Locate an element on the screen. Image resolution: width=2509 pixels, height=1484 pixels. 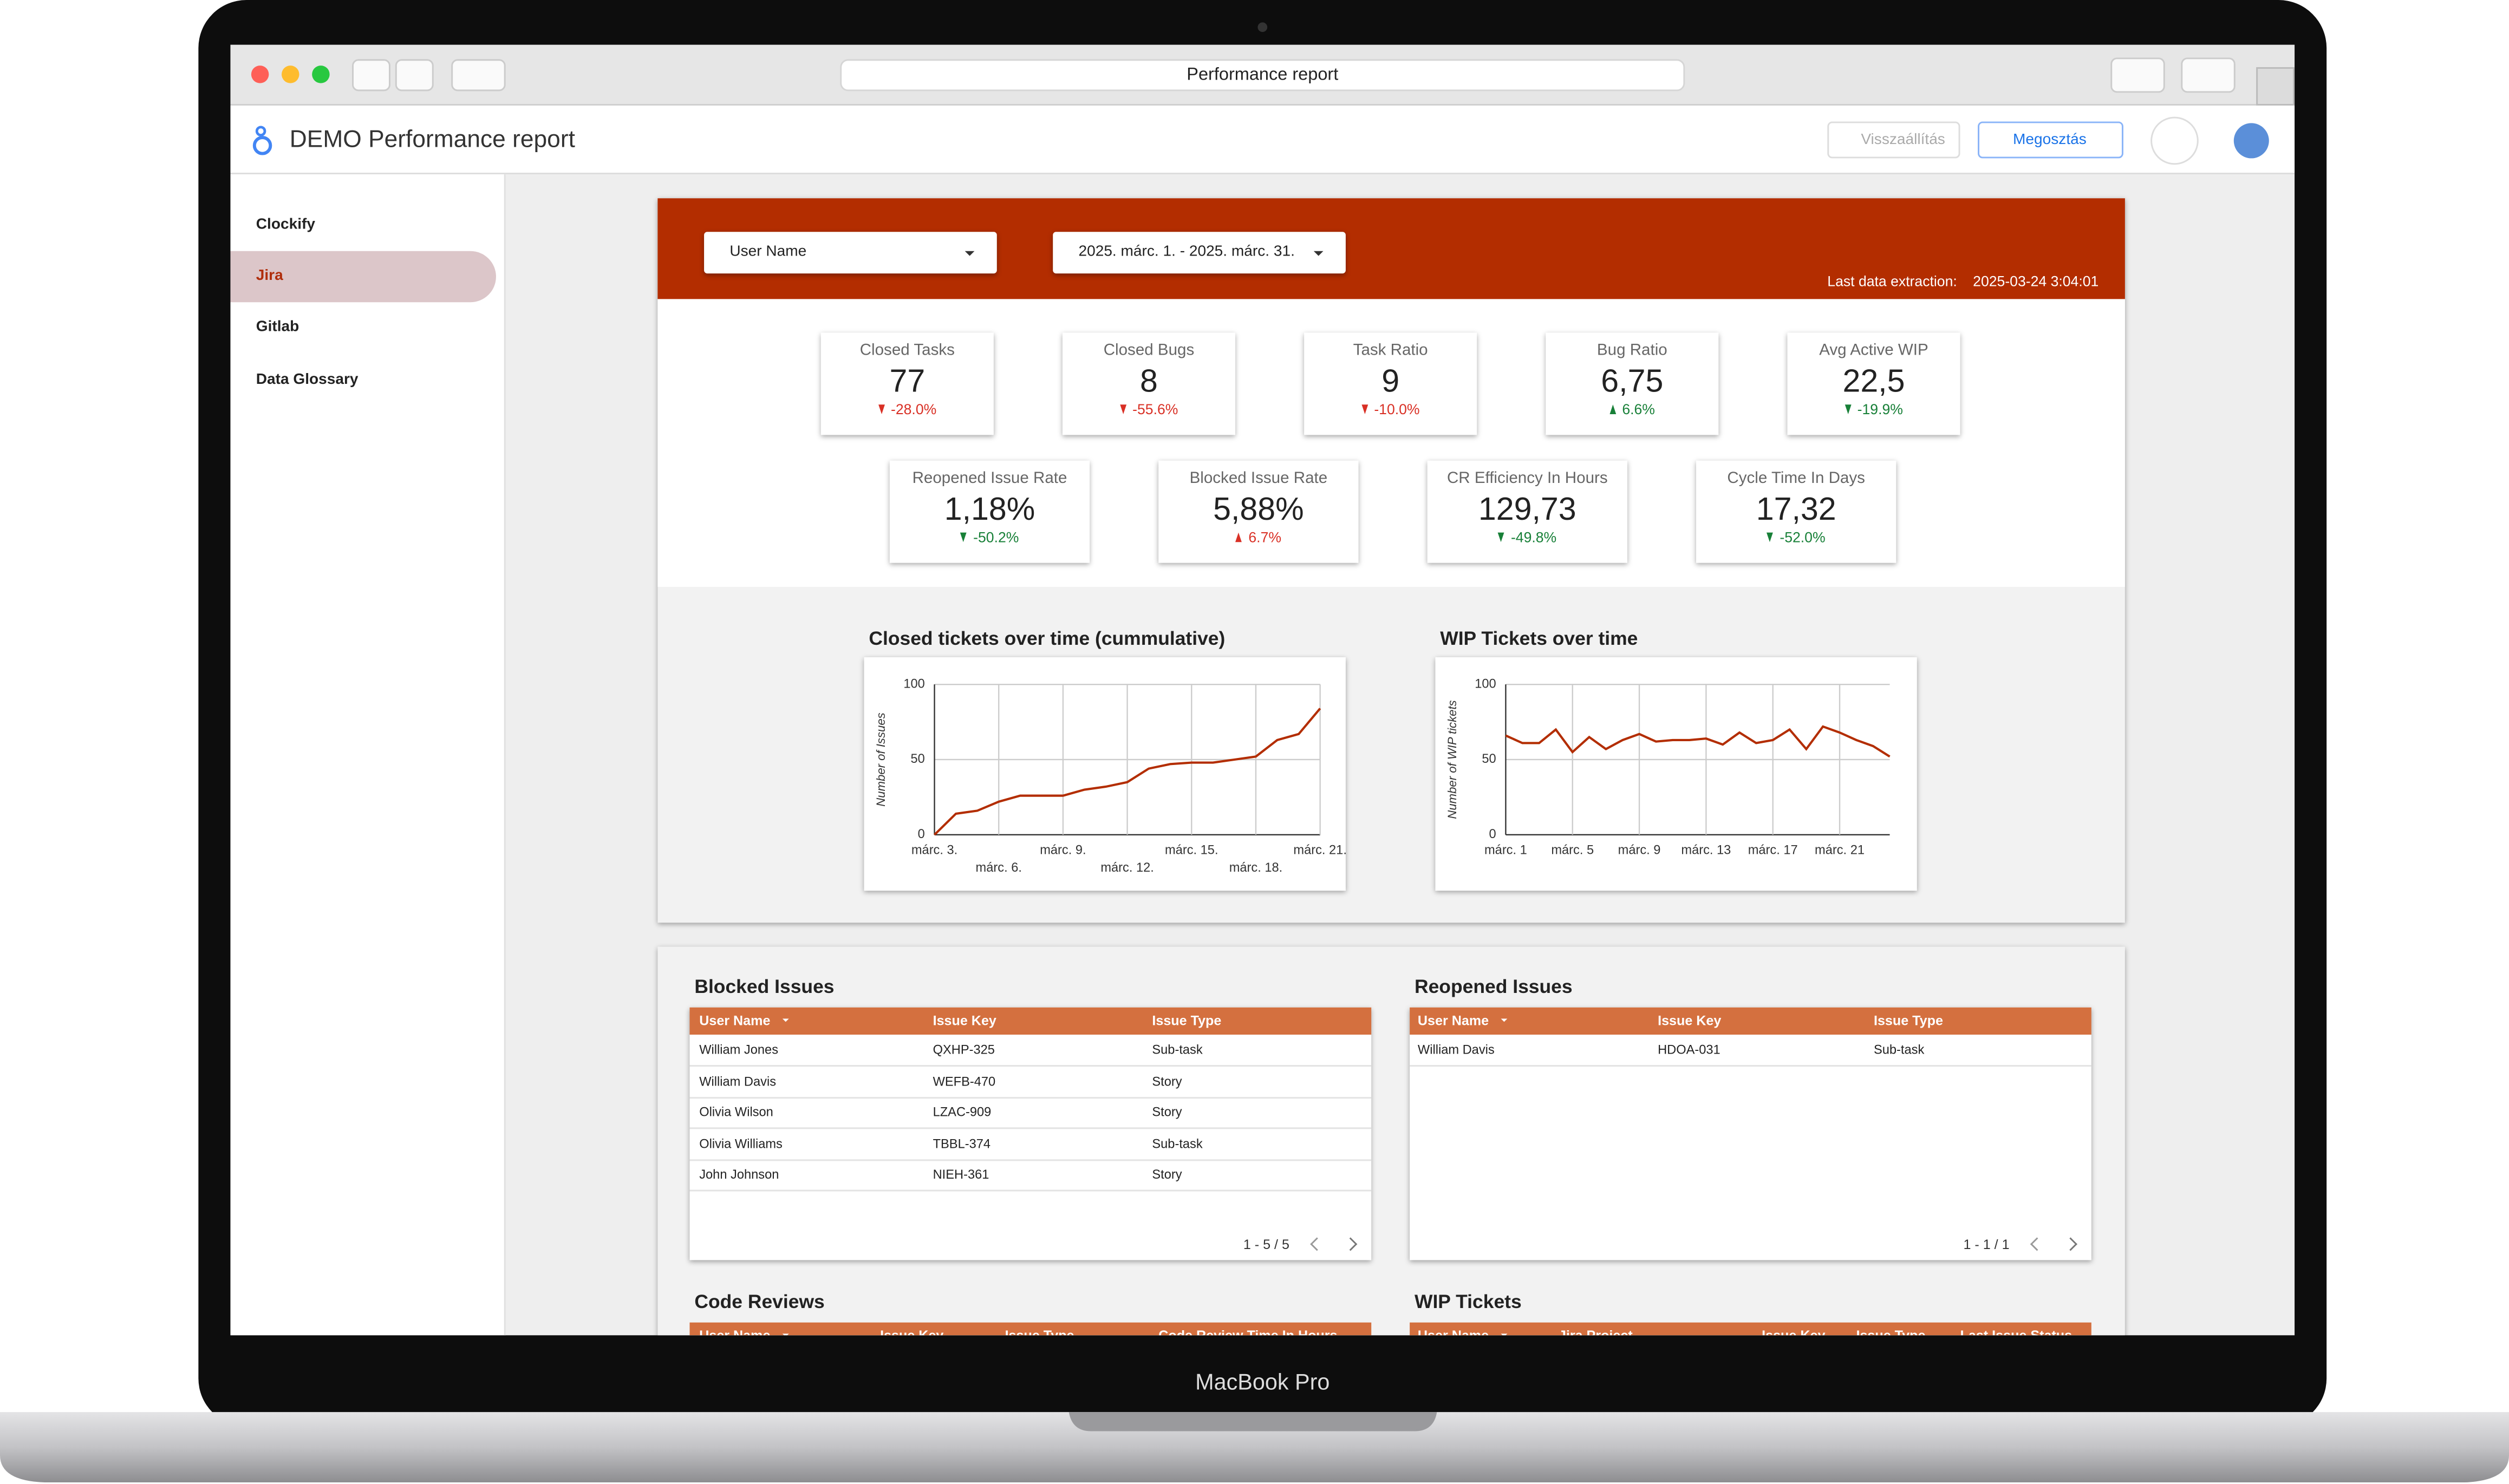
kpi-value: 5,88% is located at coordinates (1258, 510).